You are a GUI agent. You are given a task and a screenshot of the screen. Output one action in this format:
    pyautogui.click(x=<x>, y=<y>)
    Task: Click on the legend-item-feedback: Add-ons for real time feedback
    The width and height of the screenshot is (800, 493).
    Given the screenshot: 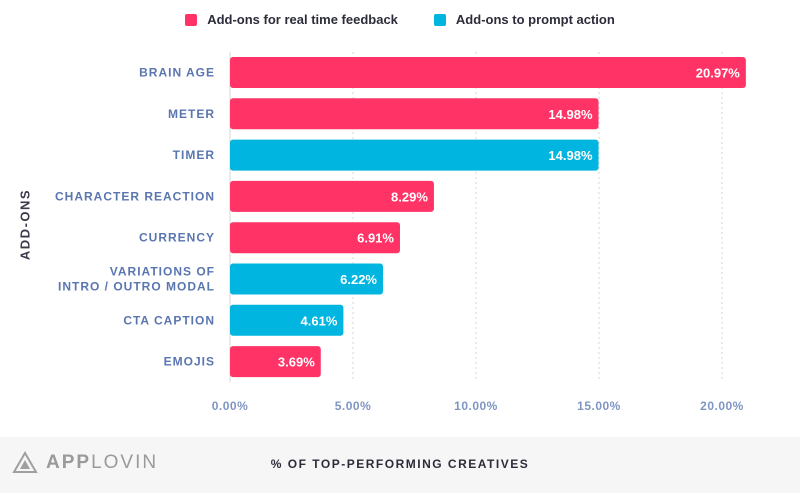 What is the action you would take?
    pyautogui.click(x=291, y=19)
    